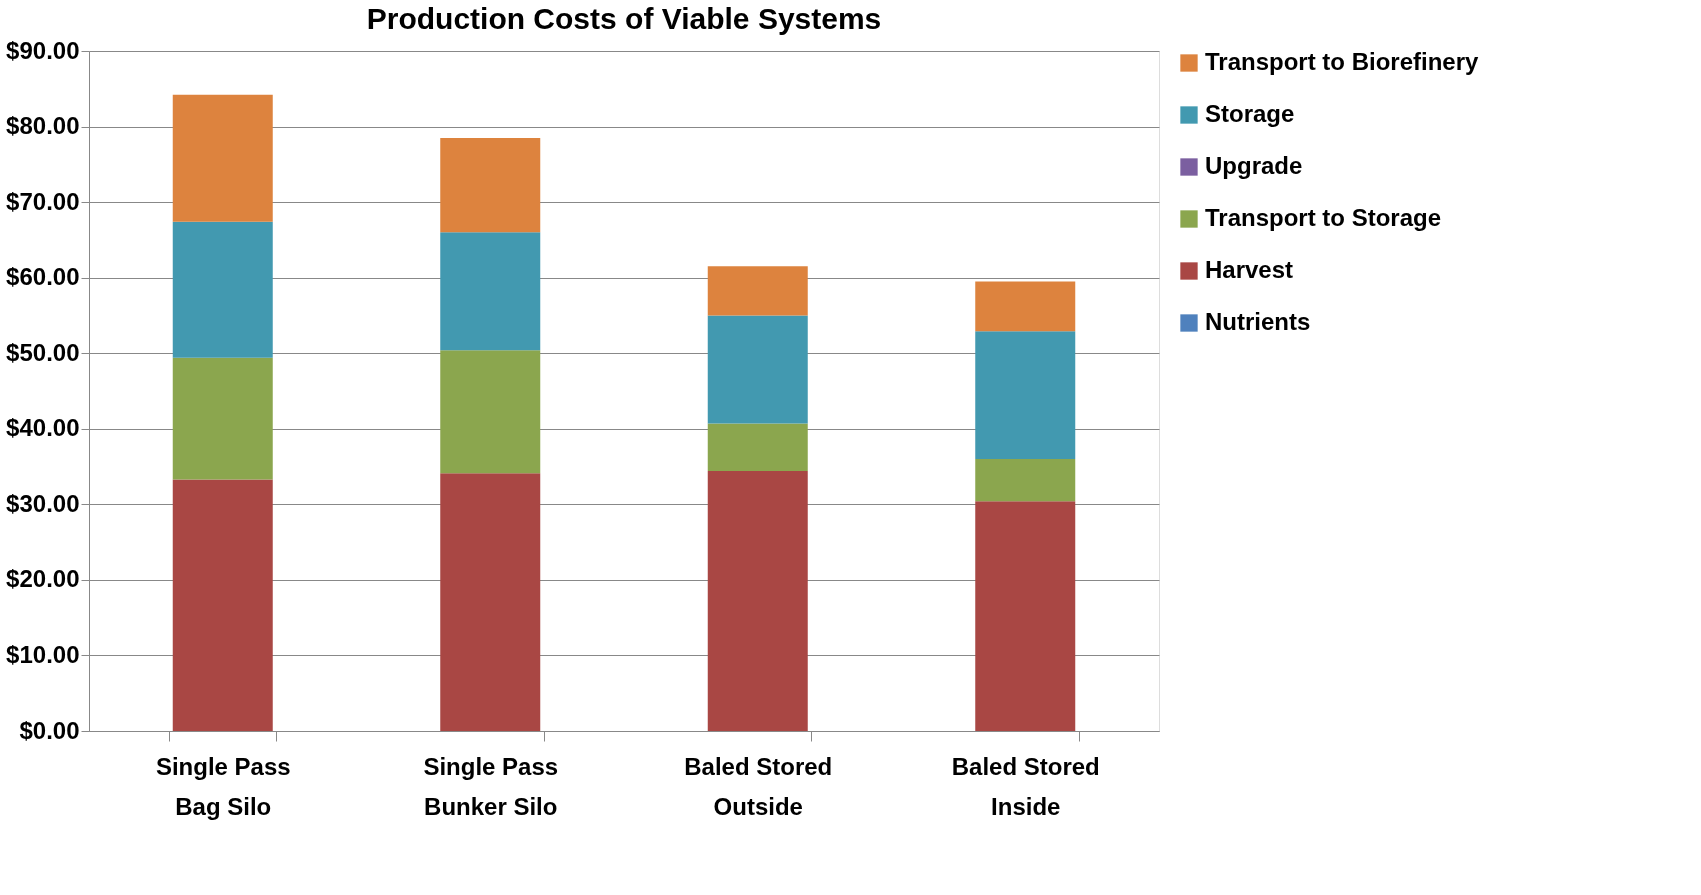  What do you see at coordinates (43, 352) in the screenshot?
I see `y-tick-label: $50.00` at bounding box center [43, 352].